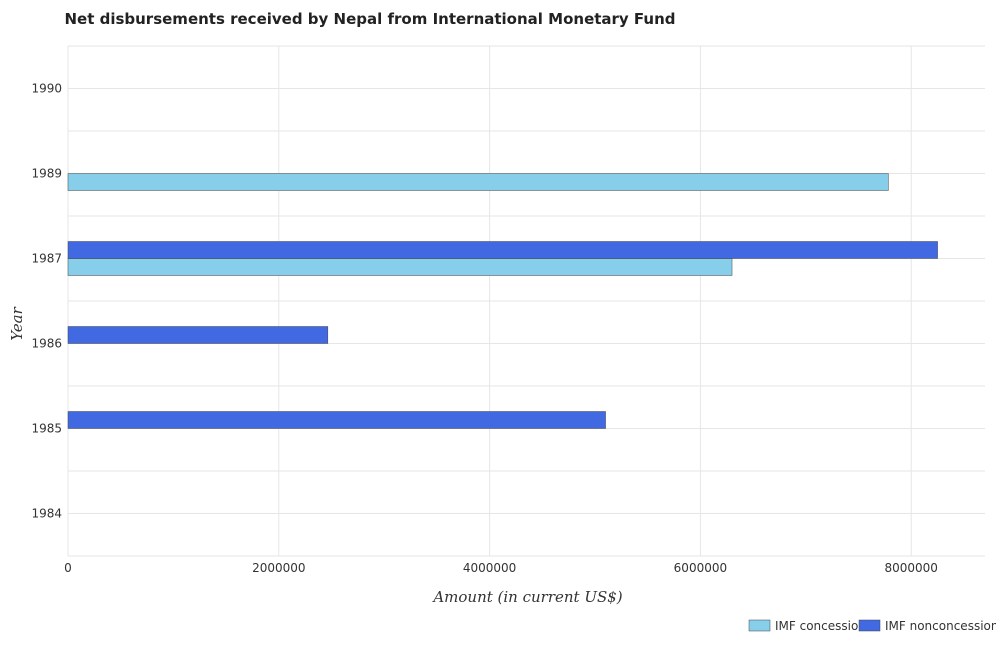  I want to click on bar-imf-concessional-1987, so click(400, 267).